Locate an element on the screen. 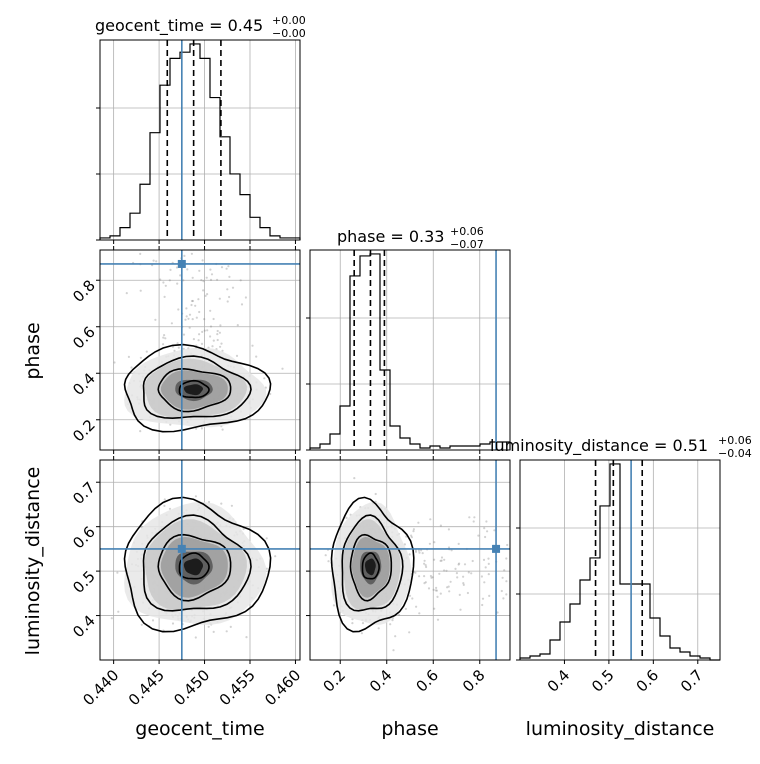 The height and width of the screenshot is (764, 760). title-phase-median: 0.33 is located at coordinates (427, 236).